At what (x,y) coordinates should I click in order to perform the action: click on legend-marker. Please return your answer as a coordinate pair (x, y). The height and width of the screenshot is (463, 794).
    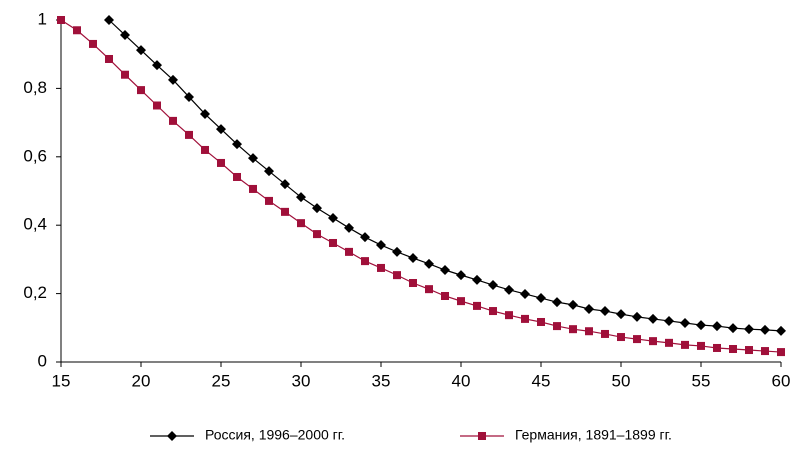
    Looking at the image, I should click on (172, 436).